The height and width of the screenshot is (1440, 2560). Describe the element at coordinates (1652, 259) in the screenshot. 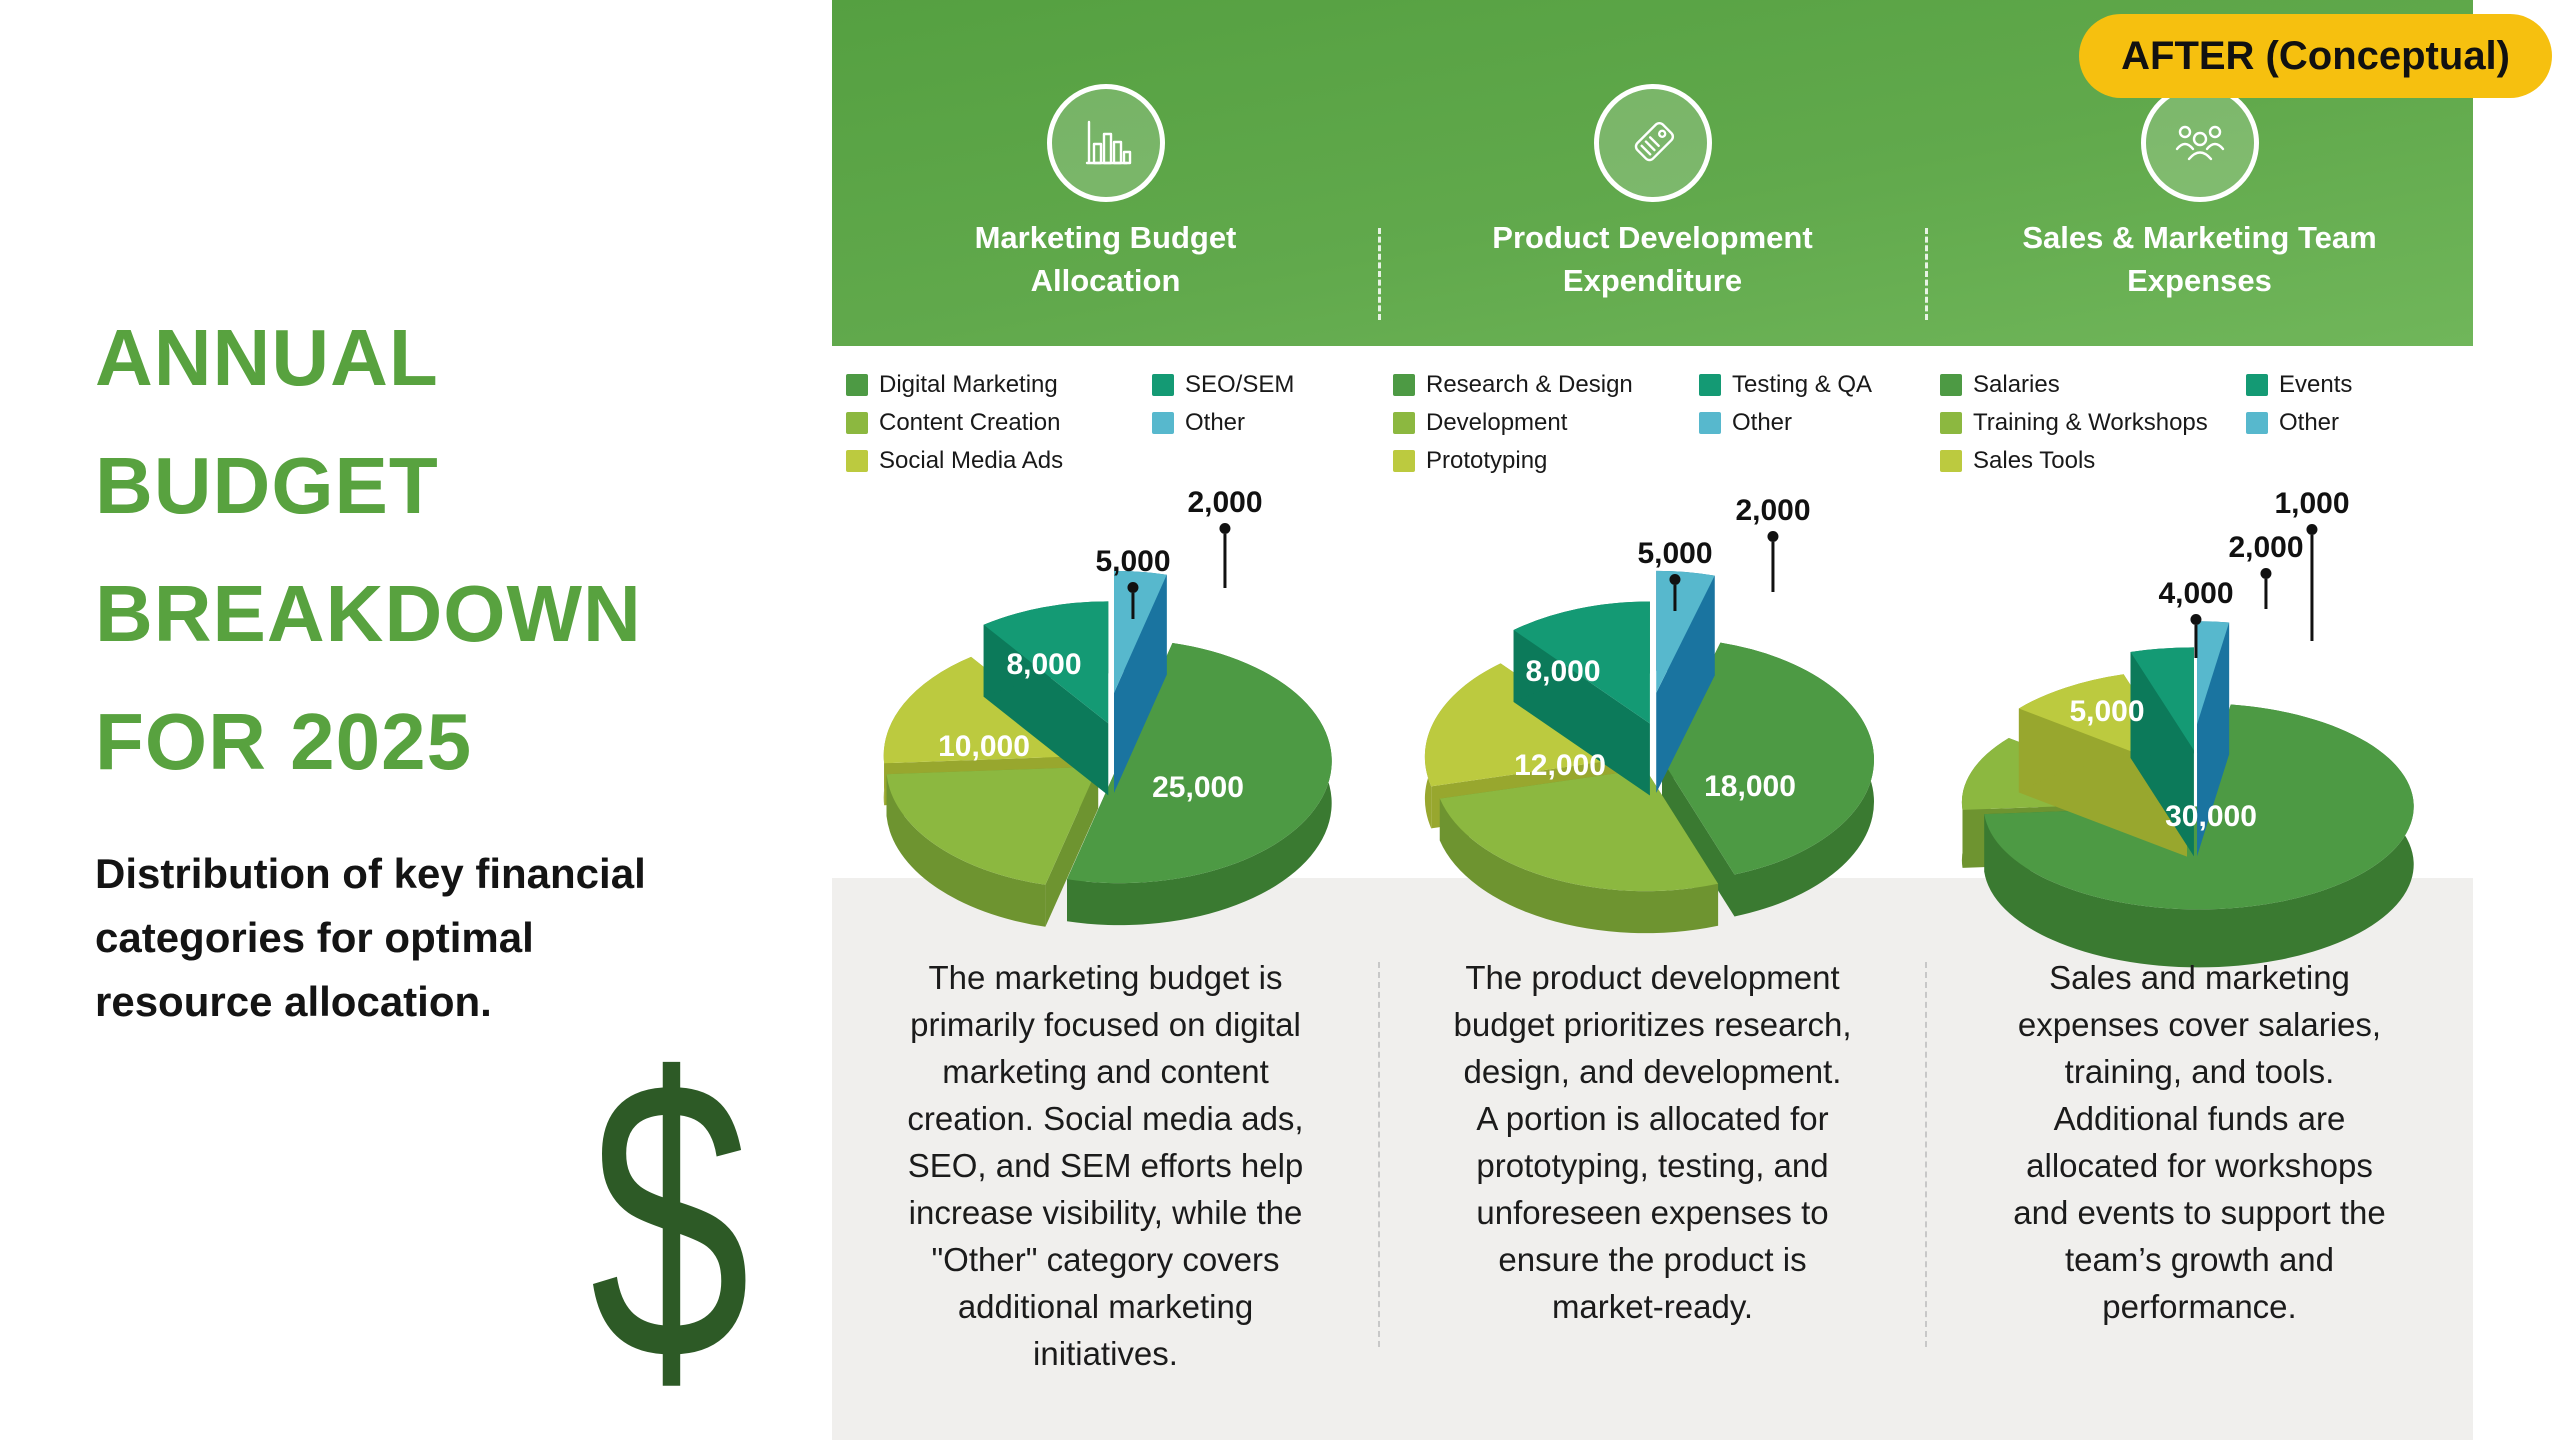

I see `chart-title: Product Development Expenditure` at that location.